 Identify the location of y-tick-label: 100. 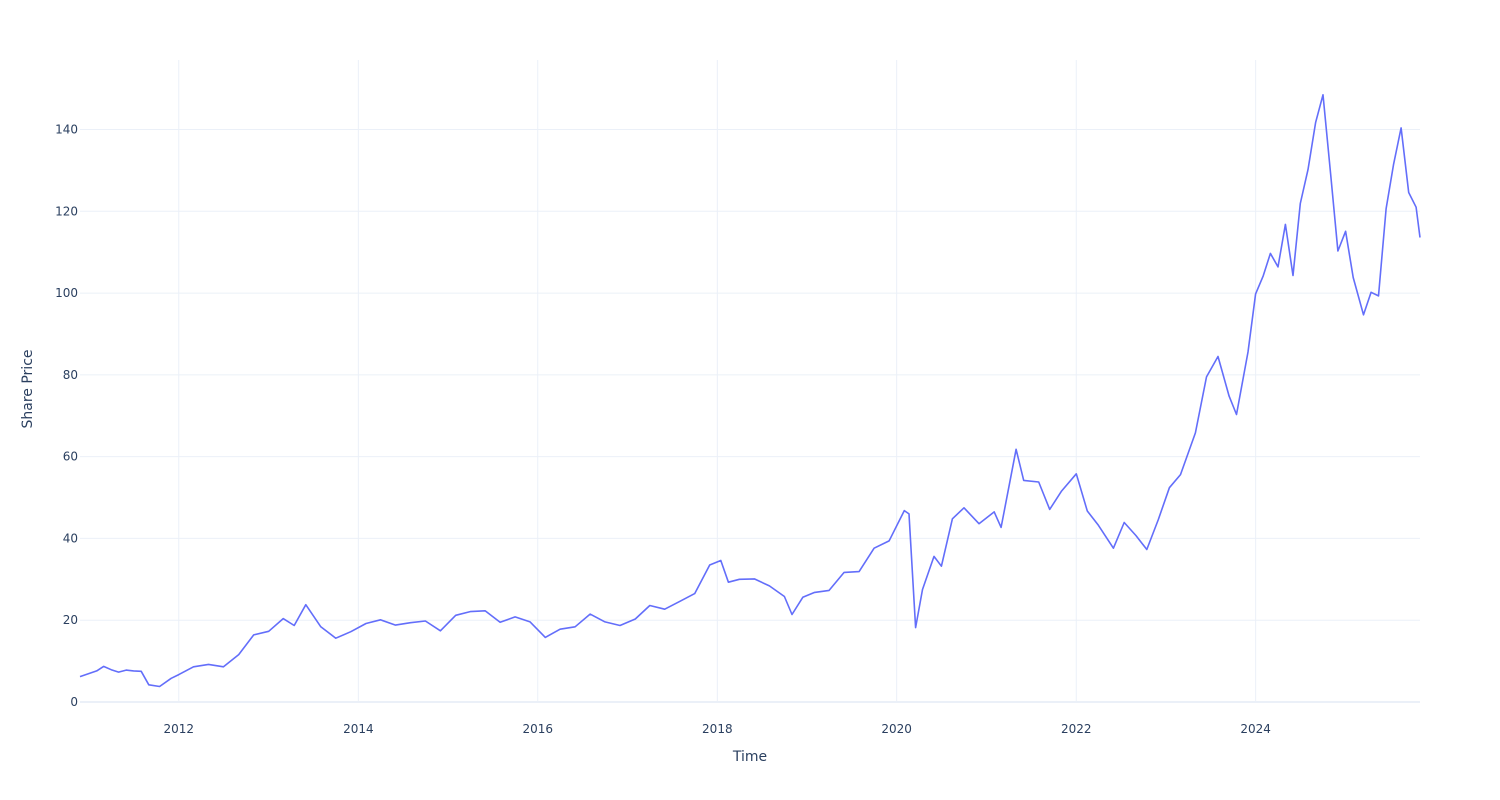
(66, 293).